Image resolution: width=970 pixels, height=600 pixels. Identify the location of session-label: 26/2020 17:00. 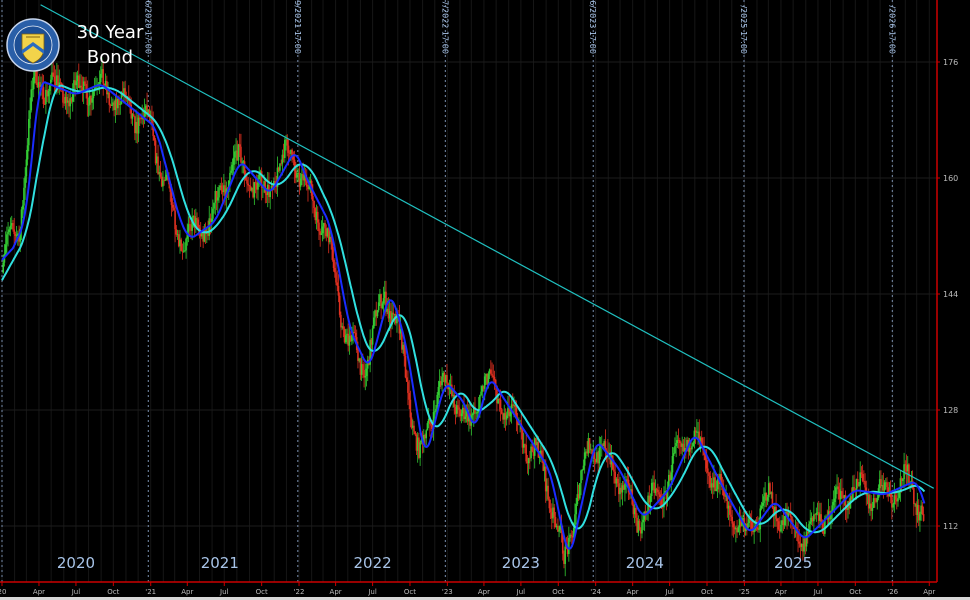
(147, 27).